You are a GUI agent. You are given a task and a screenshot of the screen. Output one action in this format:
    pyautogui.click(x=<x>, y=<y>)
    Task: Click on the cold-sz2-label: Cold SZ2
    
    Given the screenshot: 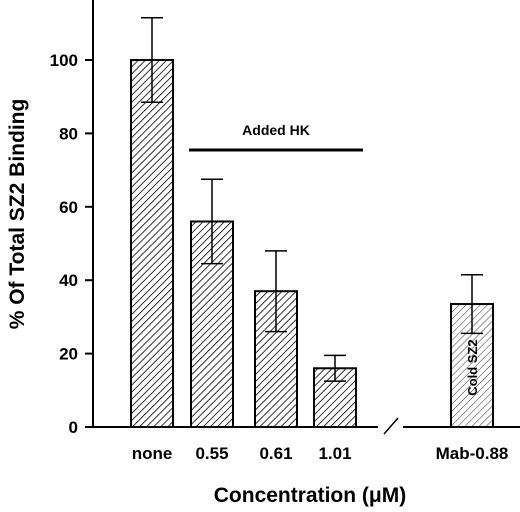 What is the action you would take?
    pyautogui.click(x=472, y=367)
    